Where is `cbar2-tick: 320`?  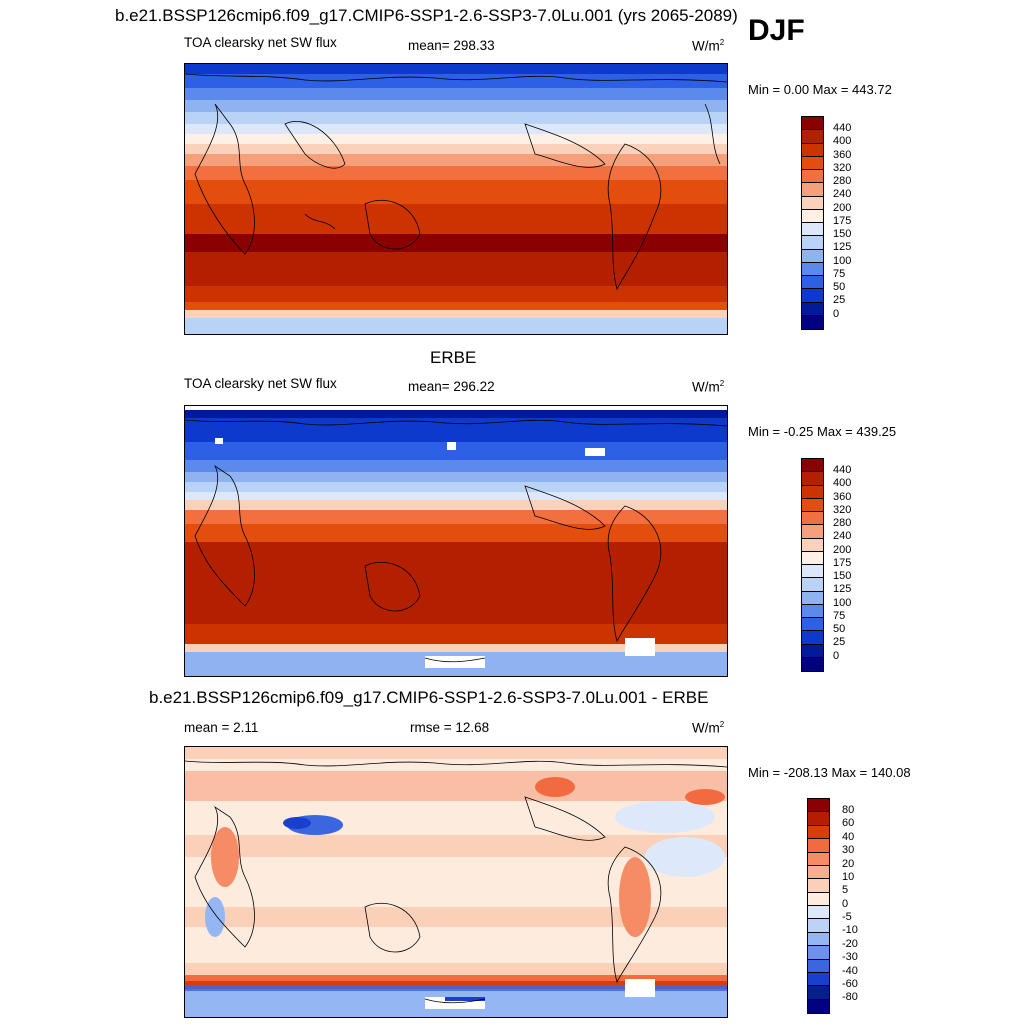
cbar2-tick: 320 is located at coordinates (842, 509).